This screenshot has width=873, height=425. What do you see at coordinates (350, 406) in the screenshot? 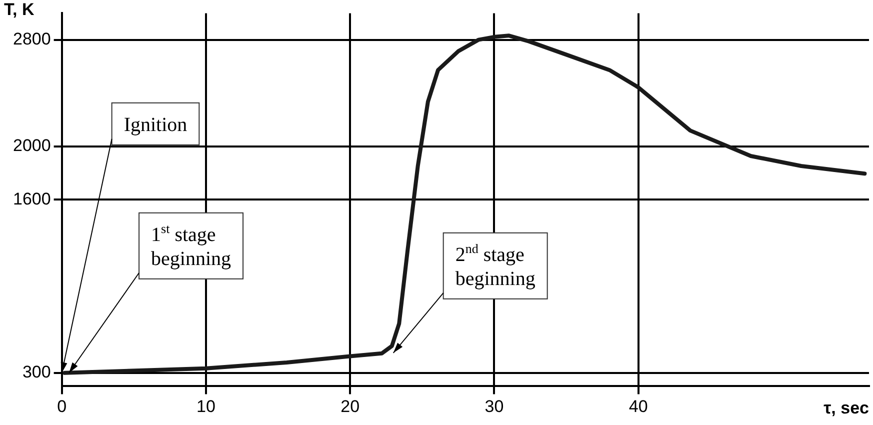
I see `x-tick-label: 20` at bounding box center [350, 406].